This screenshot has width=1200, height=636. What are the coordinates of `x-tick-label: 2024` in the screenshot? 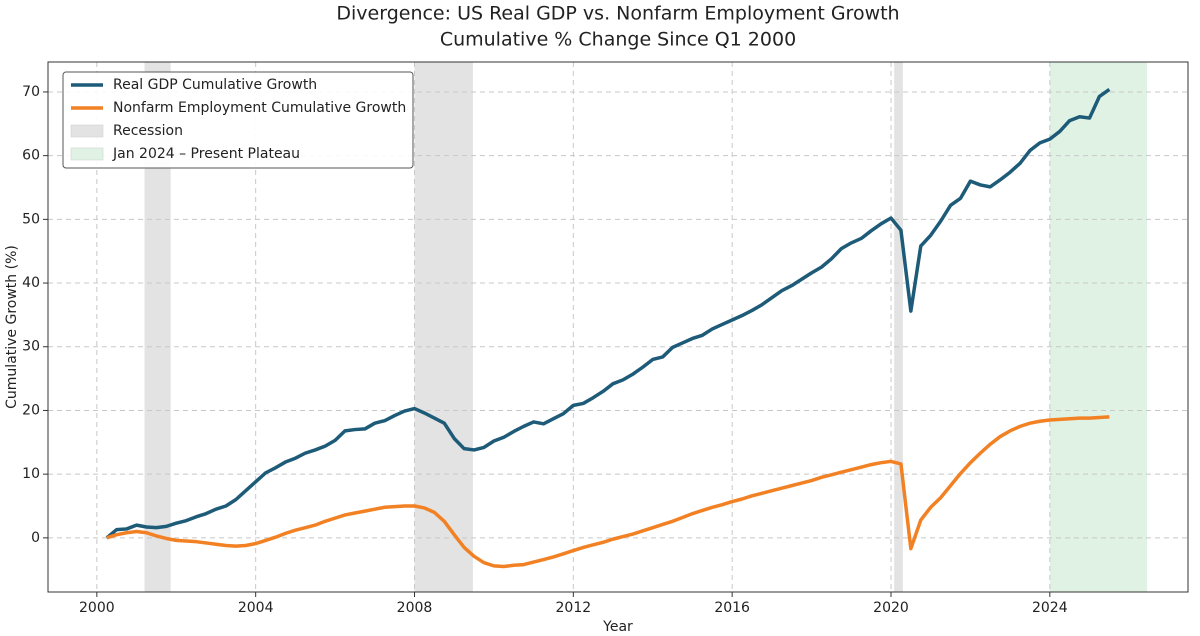 It's located at (1050, 608).